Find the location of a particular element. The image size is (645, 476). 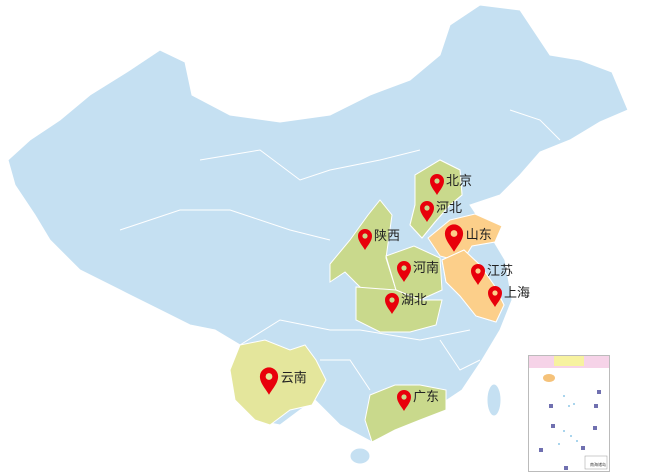

region-label: 河南 is located at coordinates (426, 268).